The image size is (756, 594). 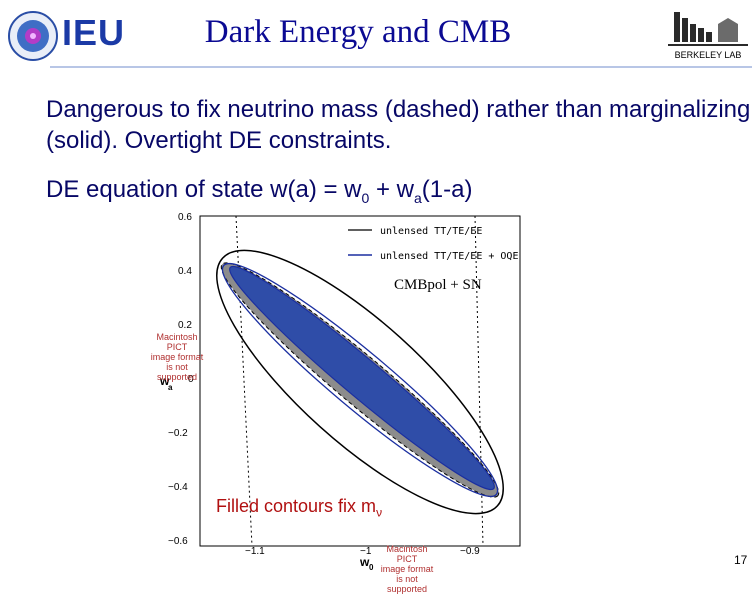 What do you see at coordinates (708, 55) in the screenshot?
I see `berkeley-lab-label: BERKELEY LAB` at bounding box center [708, 55].